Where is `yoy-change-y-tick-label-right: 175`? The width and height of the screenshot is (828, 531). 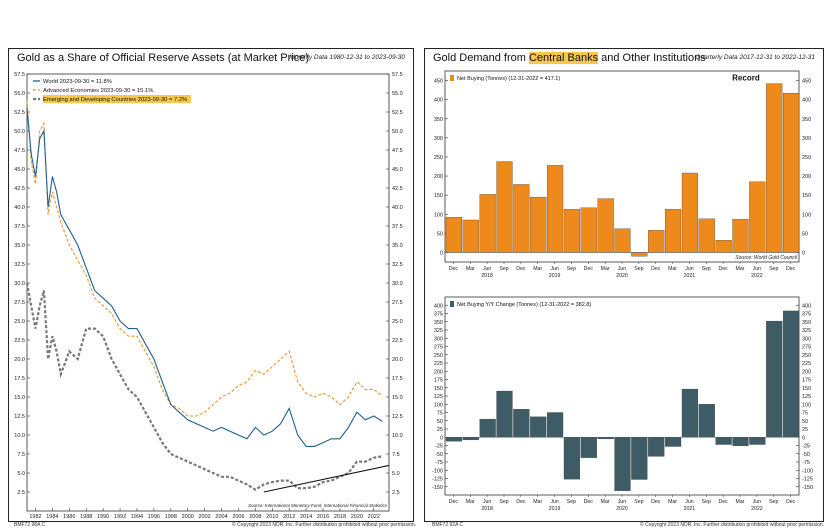 yoy-change-y-tick-label-right: 175 is located at coordinates (806, 381).